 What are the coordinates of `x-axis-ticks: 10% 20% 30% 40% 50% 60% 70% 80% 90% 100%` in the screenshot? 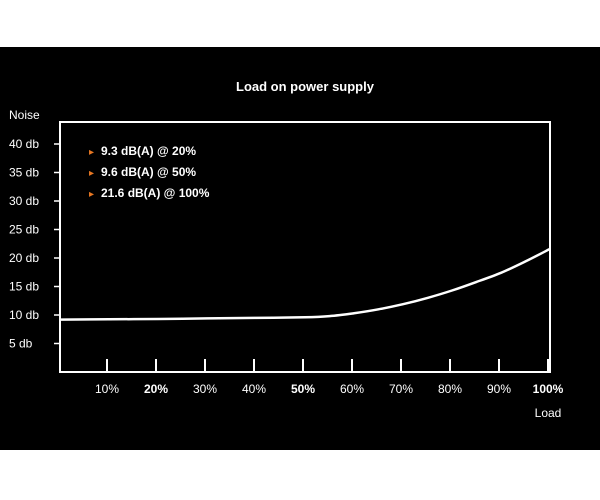 It's located at (329, 377).